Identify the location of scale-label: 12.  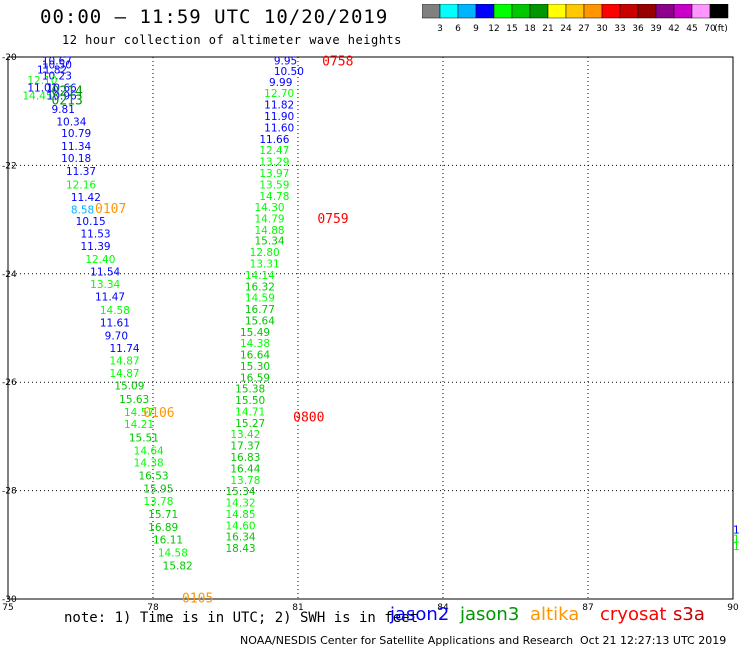
(493, 29).